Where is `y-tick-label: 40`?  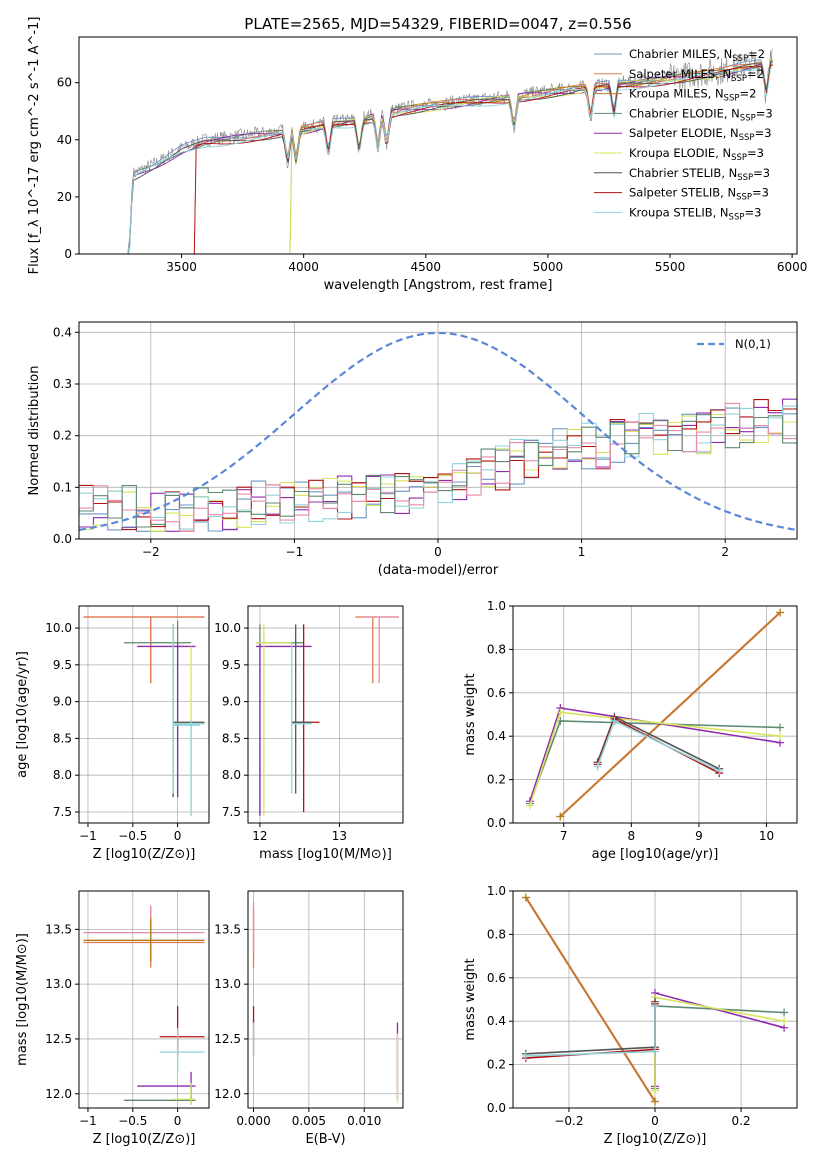 y-tick-label: 40 is located at coordinates (64, 140).